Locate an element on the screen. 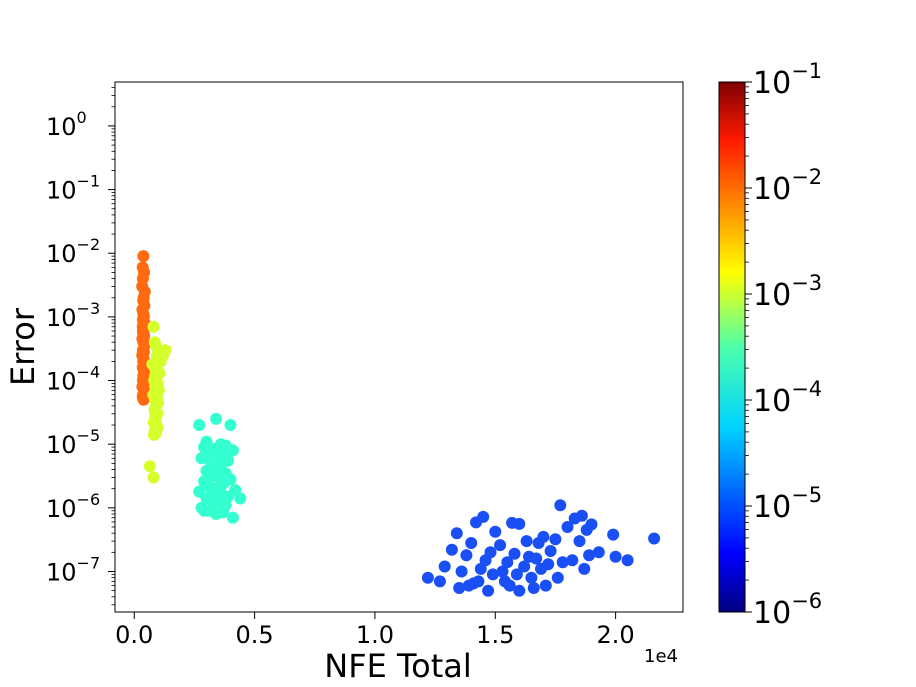 The image size is (916, 687). y-tick-label: 10⁻⁵ is located at coordinates (73, 442).